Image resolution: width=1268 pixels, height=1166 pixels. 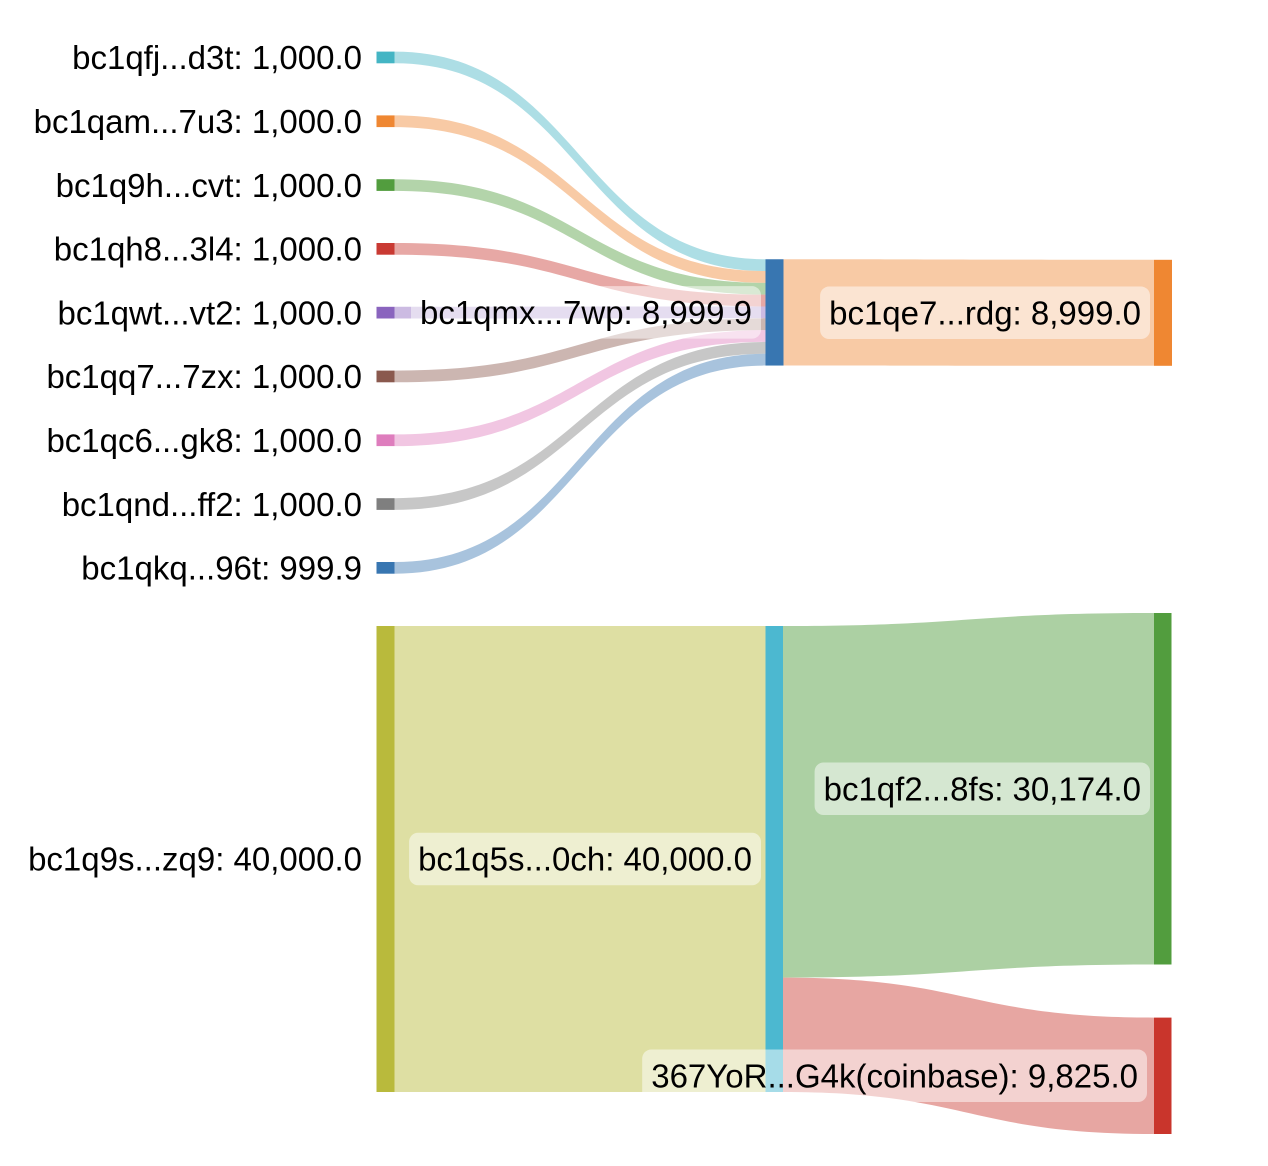 I want to click on svg-text: bc1q5s...0ch: 40,000.0, so click(x=585, y=859).